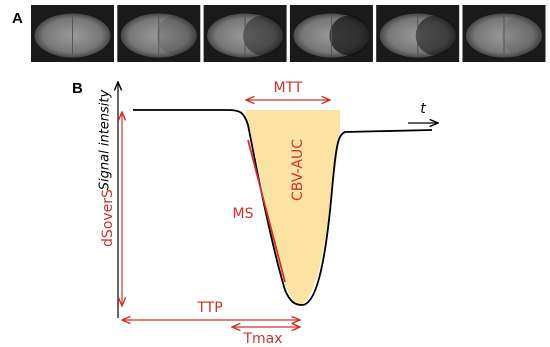 The height and width of the screenshot is (347, 550). Describe the element at coordinates (292, 207) in the screenshot. I see `area` at that location.